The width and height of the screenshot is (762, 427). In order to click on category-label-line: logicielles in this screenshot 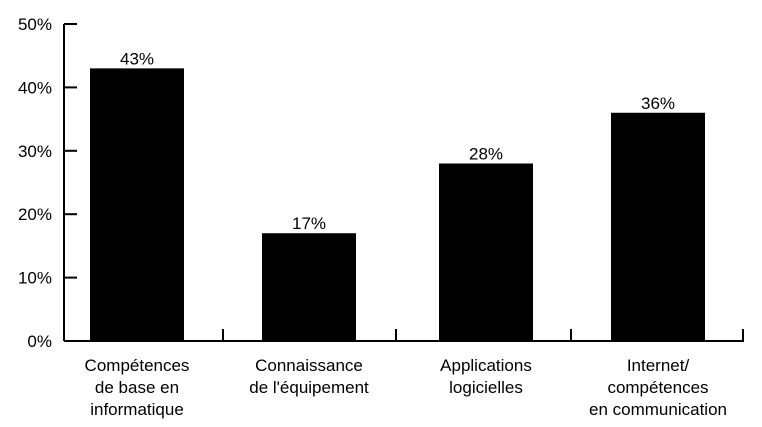, I will do `click(486, 387)`.